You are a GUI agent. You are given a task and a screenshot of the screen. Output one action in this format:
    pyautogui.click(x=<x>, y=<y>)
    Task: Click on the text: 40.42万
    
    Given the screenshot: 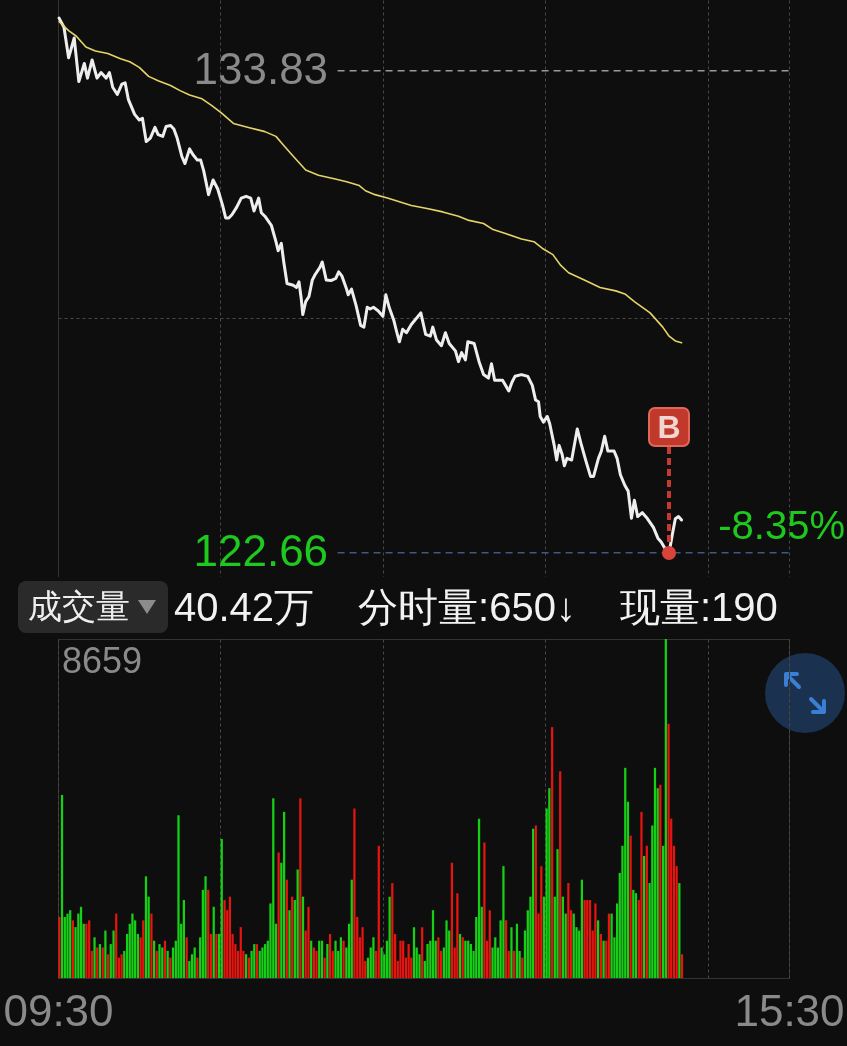 What is the action you would take?
    pyautogui.click(x=244, y=607)
    